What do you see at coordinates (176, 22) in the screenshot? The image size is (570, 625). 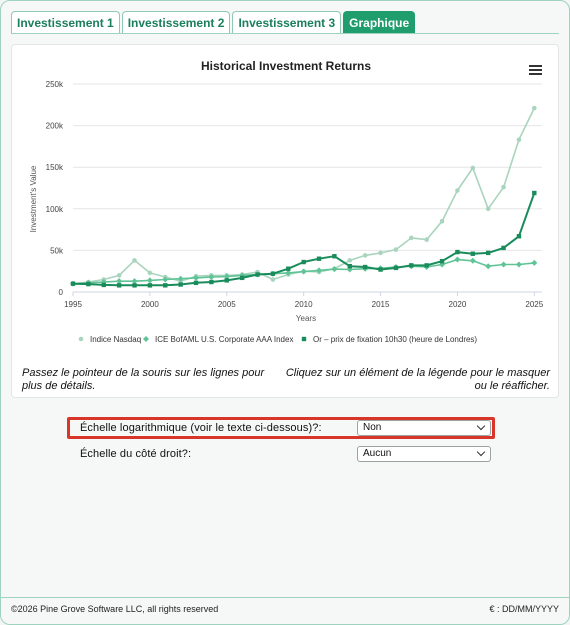 I see `tab-investissement-2: Investissement 2` at bounding box center [176, 22].